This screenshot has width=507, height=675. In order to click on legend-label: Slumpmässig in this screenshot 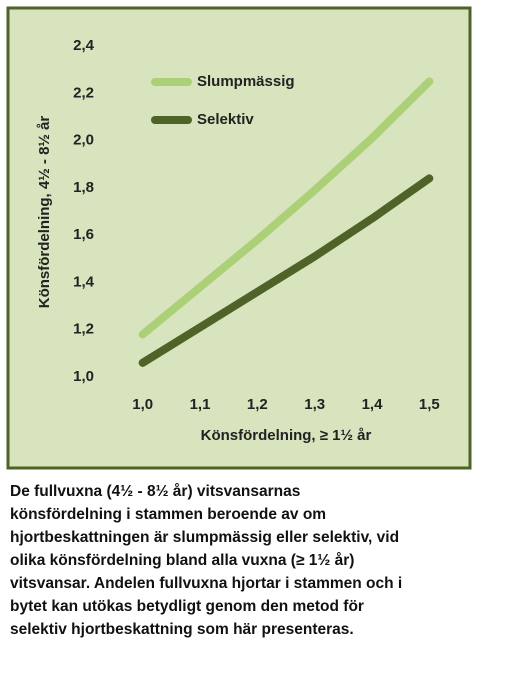, I will do `click(246, 81)`.